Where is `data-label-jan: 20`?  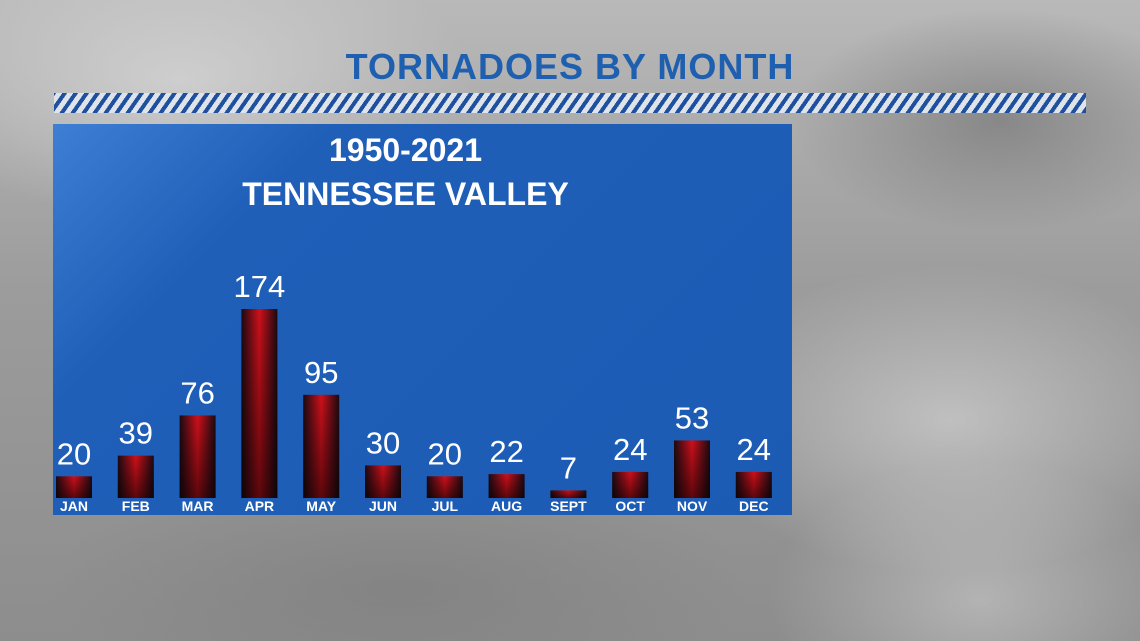 data-label-jan: 20 is located at coordinates (74, 453).